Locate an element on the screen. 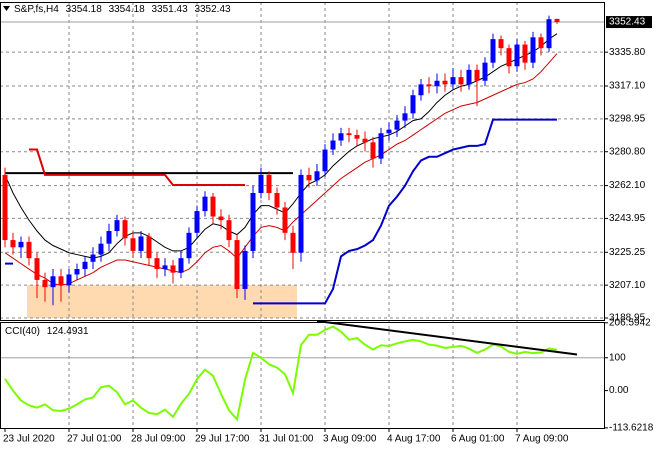 The image size is (660, 450). x-tick-label: 28 Jul 09:00 is located at coordinates (158, 439).